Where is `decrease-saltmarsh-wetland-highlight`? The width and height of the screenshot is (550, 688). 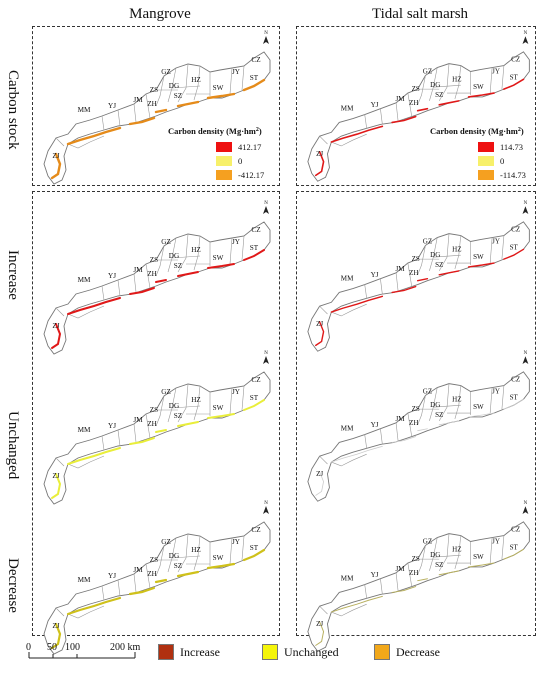 decrease-saltmarsh-wetland-highlight is located at coordinates (320, 633).